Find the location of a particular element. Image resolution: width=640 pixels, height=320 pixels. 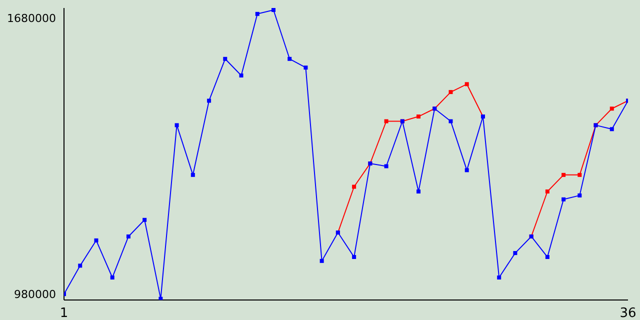

x-tick-label: 36 is located at coordinates (628, 313).